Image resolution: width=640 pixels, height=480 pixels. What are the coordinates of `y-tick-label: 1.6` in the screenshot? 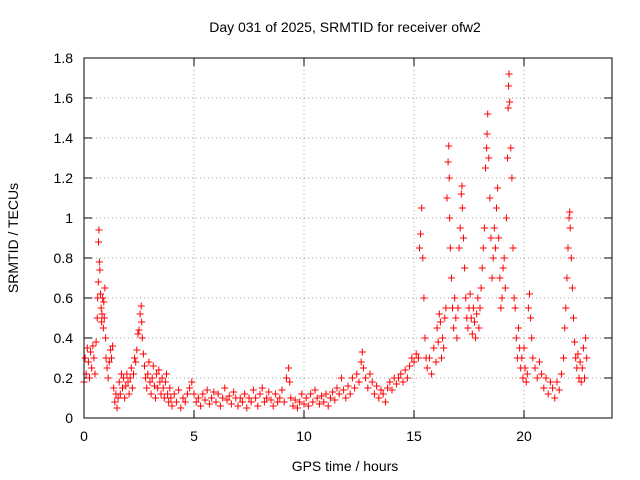 It's located at (64, 98).